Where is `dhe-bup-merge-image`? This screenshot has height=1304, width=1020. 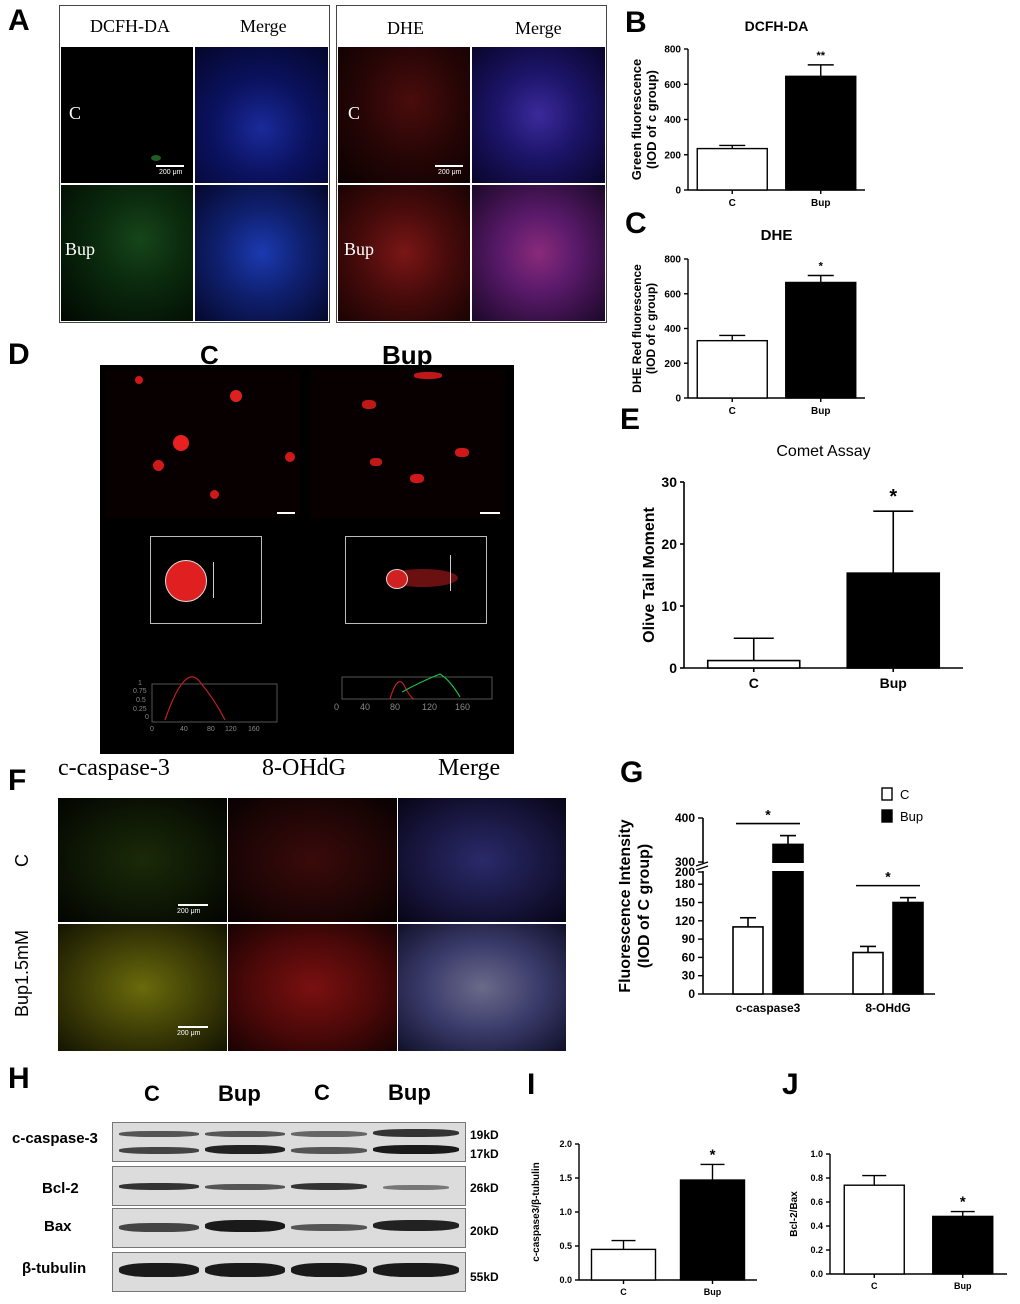 dhe-bup-merge-image is located at coordinates (538, 253).